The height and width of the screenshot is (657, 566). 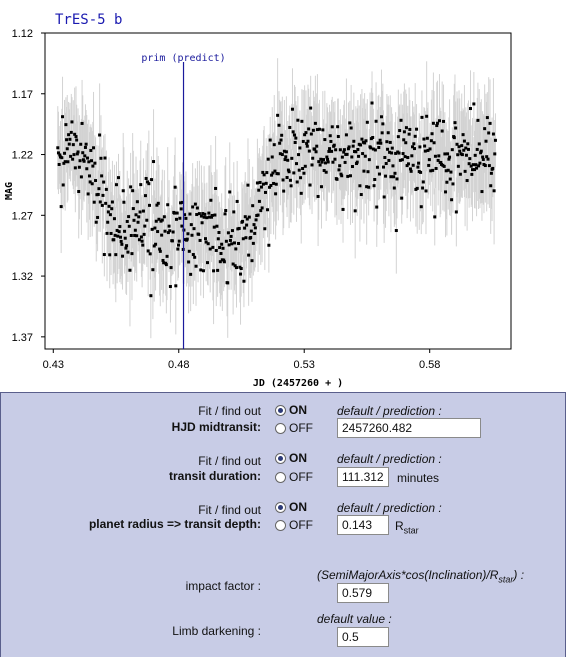 What do you see at coordinates (291, 507) in the screenshot?
I see `radio-on-radius: ON` at bounding box center [291, 507].